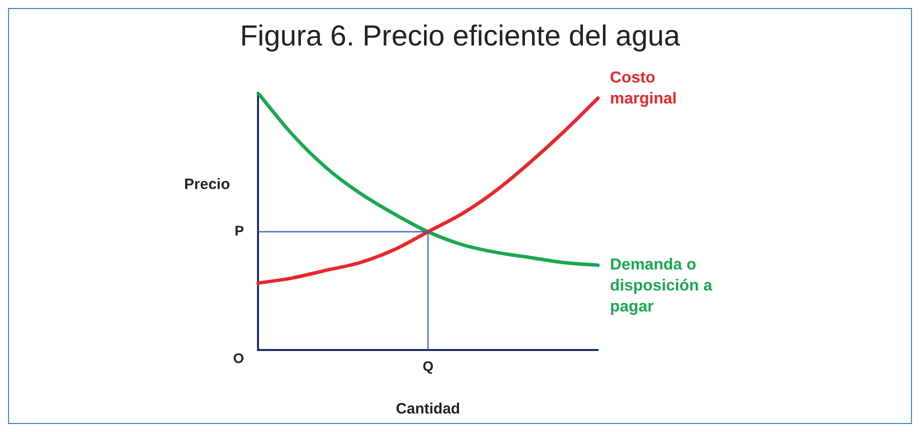  I want to click on text: O, so click(238, 358).